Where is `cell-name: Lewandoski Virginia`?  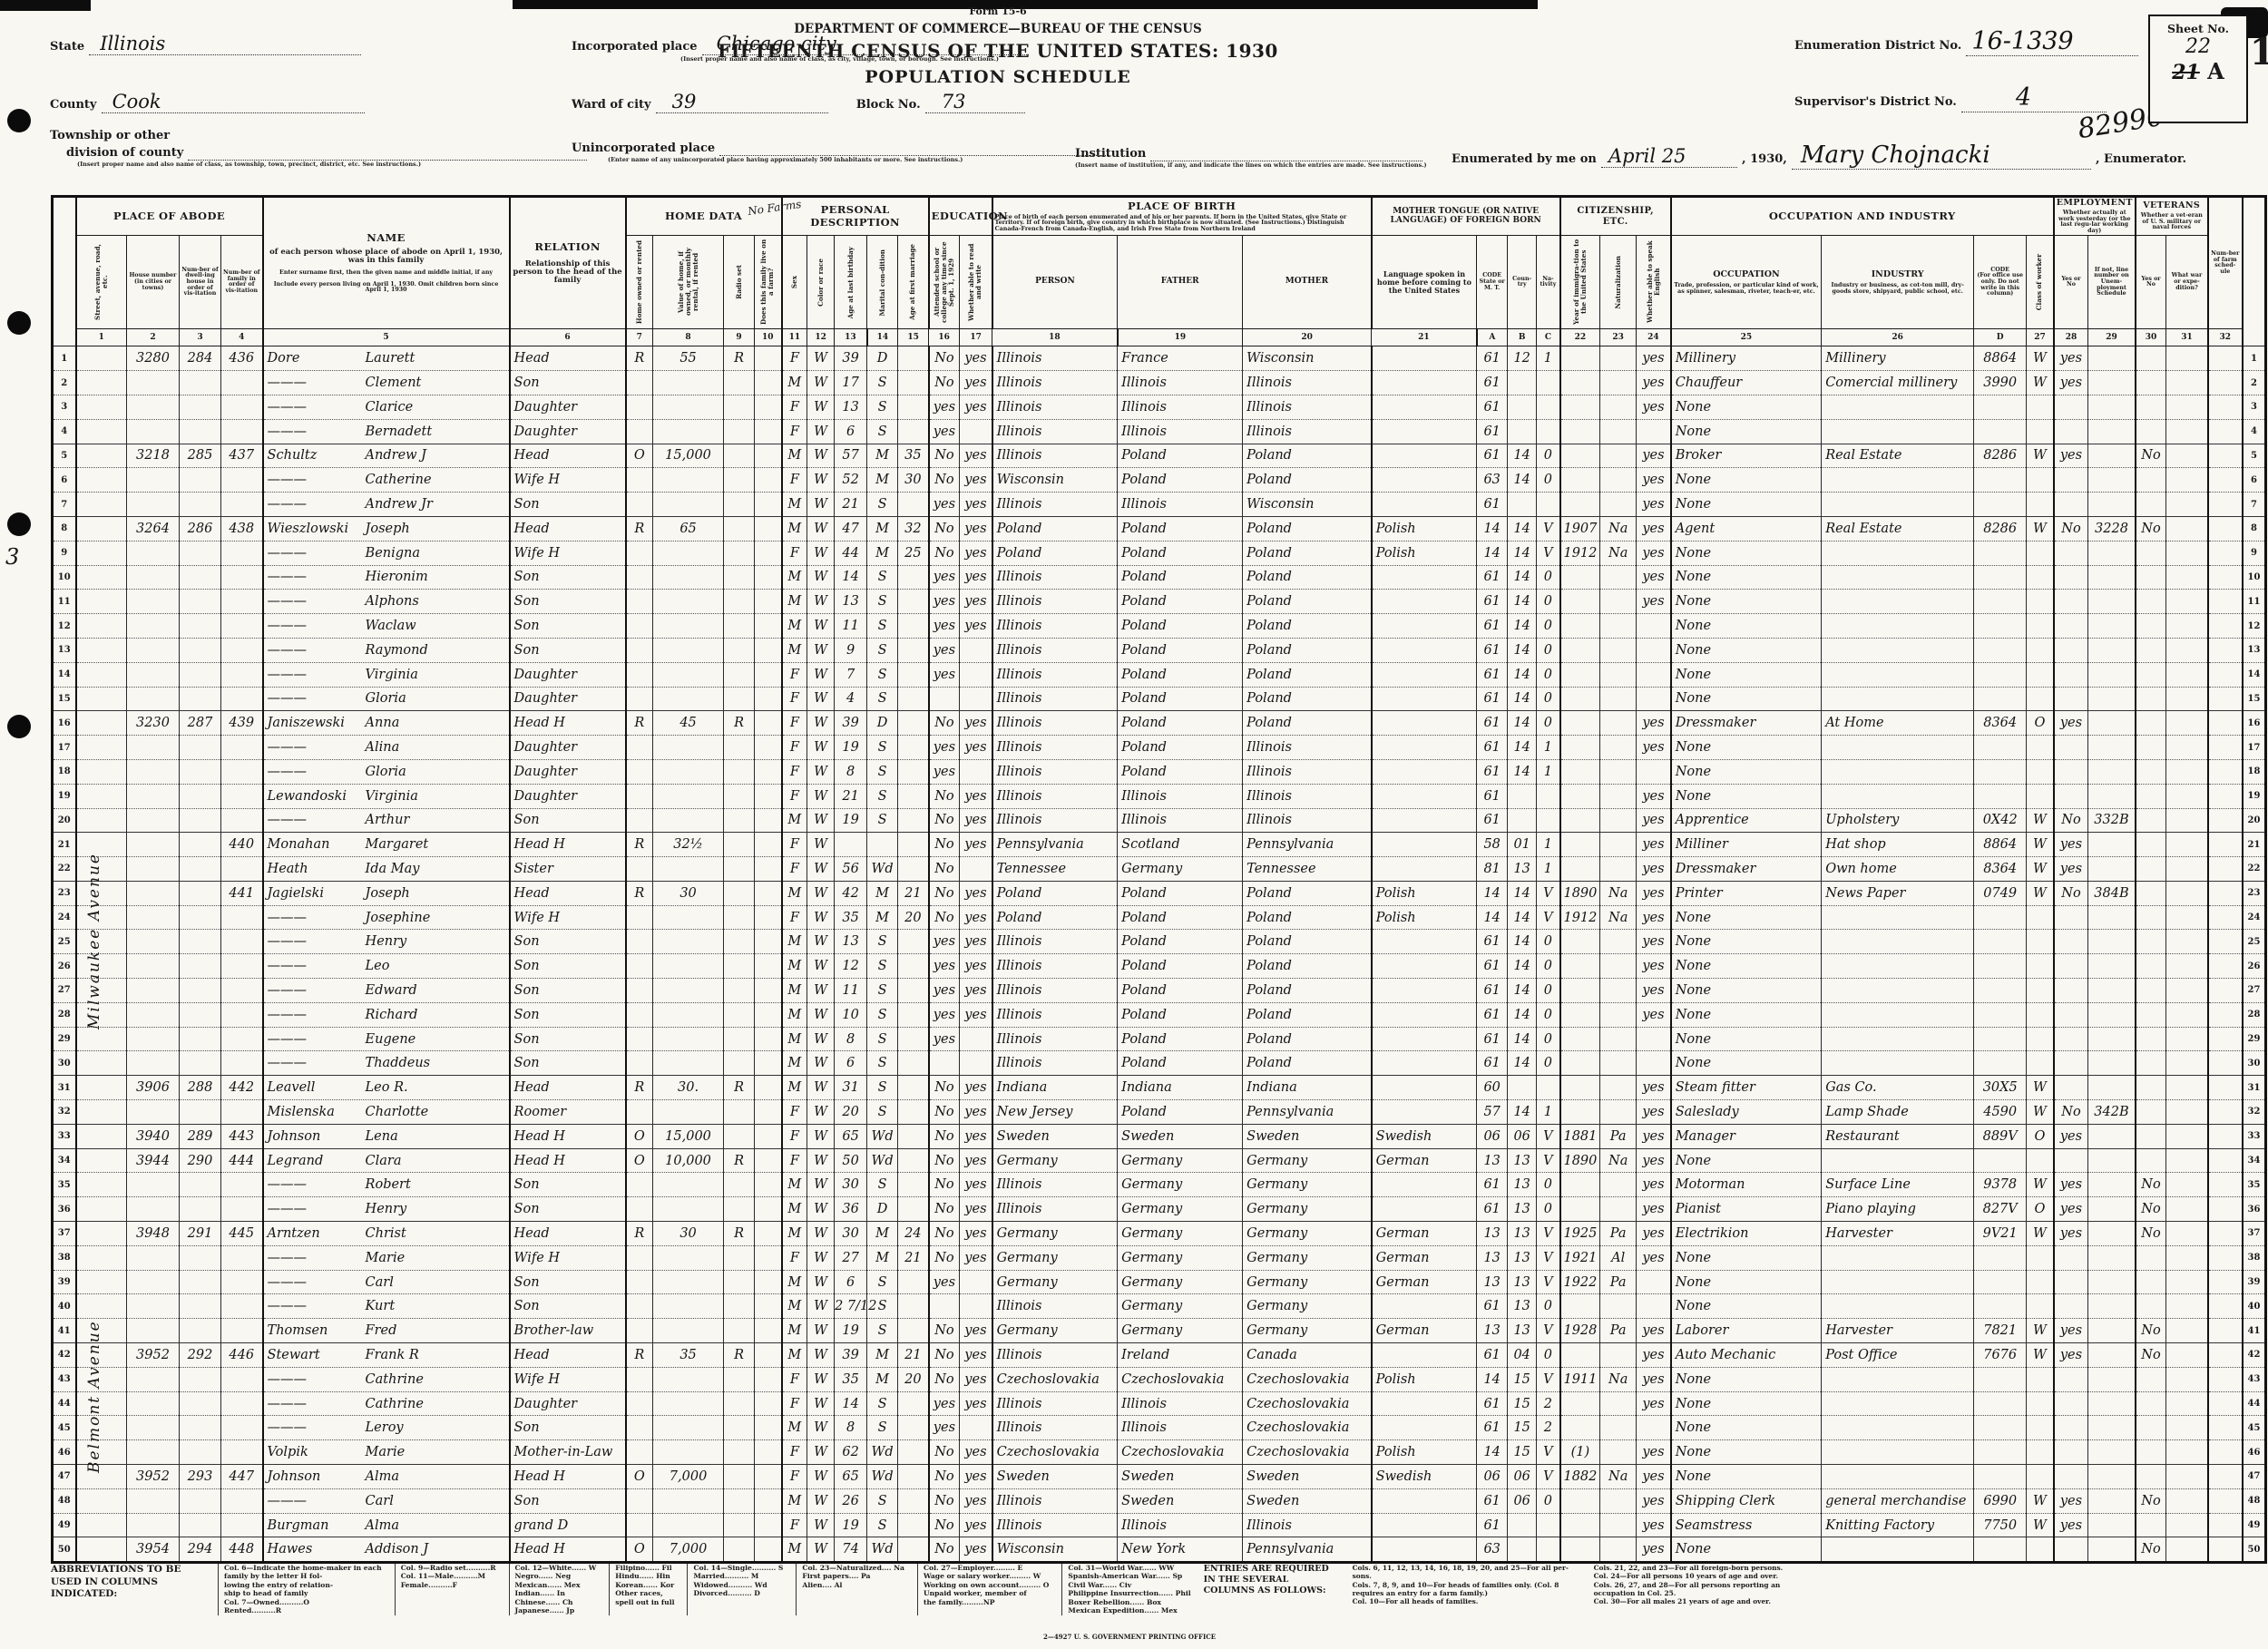
cell-name: Lewandoski Virginia is located at coordinates (386, 796).